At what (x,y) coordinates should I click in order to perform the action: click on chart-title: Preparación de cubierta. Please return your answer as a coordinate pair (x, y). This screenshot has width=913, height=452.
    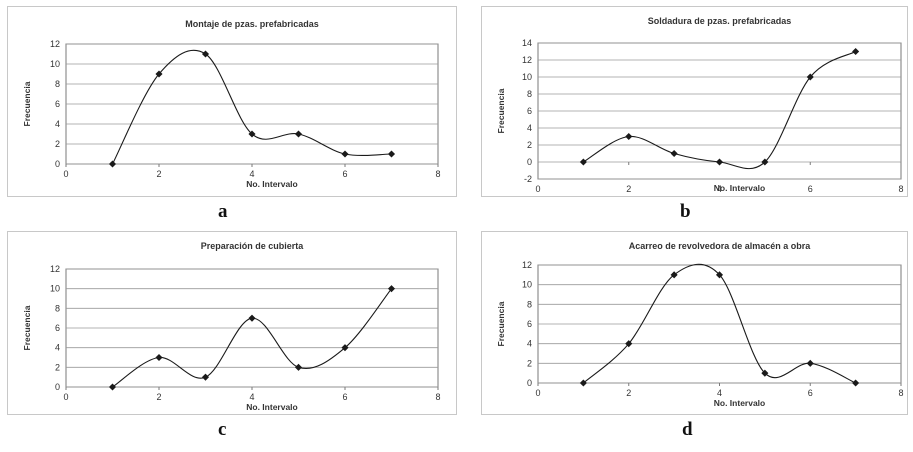
    Looking at the image, I should click on (253, 246).